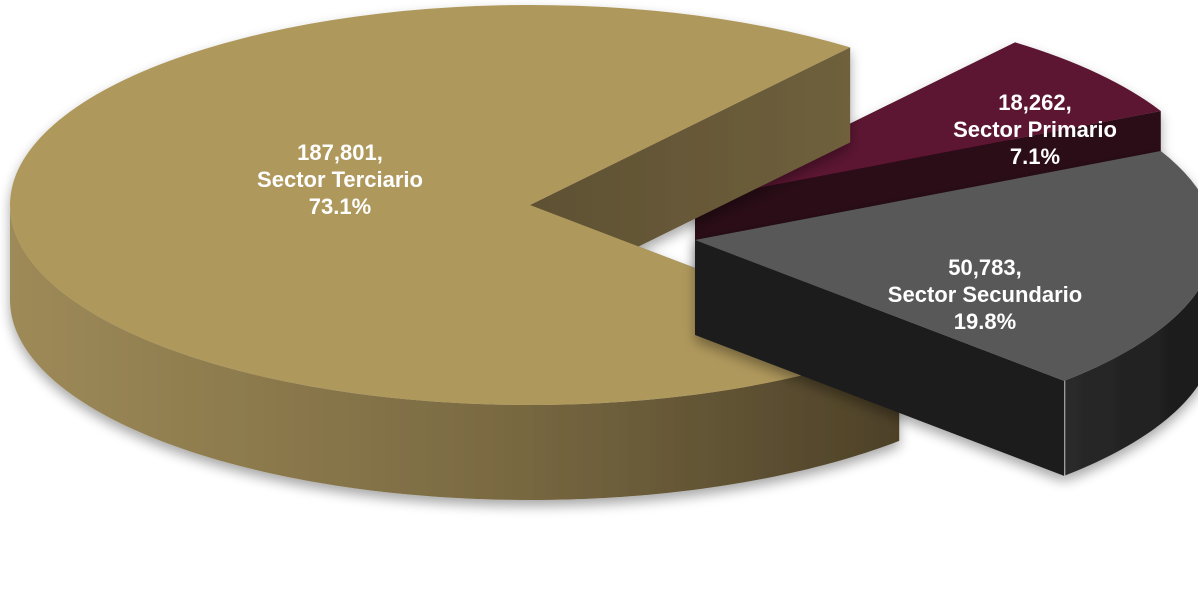 The height and width of the screenshot is (597, 1198). What do you see at coordinates (985, 294) in the screenshot?
I see `data-label-sector-secundario: 50,783, Sector Secundario 19.8%` at bounding box center [985, 294].